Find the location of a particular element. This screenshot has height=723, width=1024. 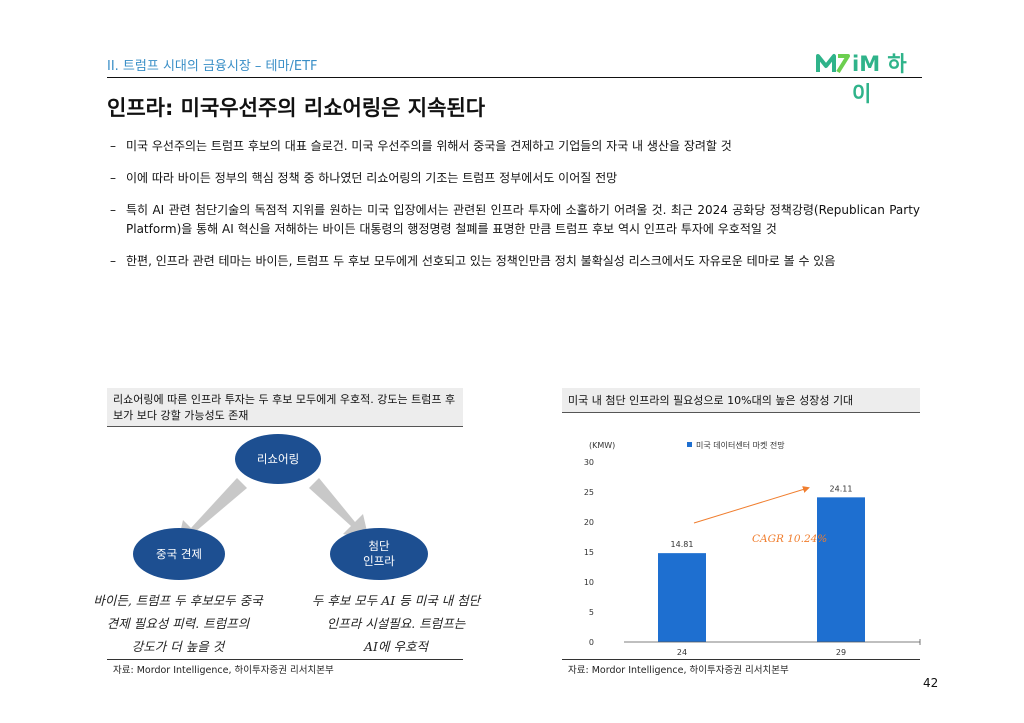

right-panel-footer-rule is located at coordinates (741, 659).